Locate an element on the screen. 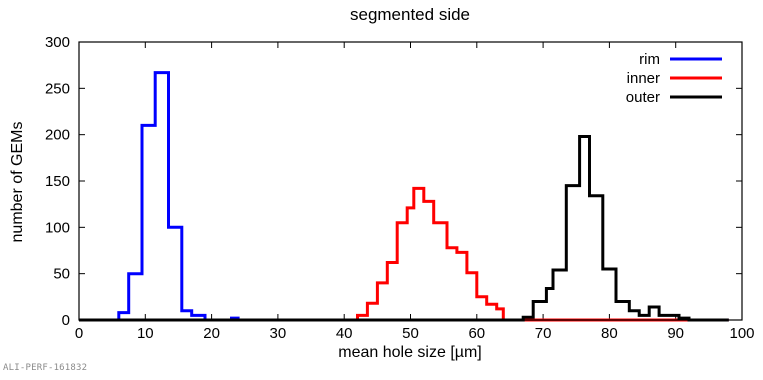 The image size is (763, 380). y-tick-label: 200 is located at coordinates (57, 135).